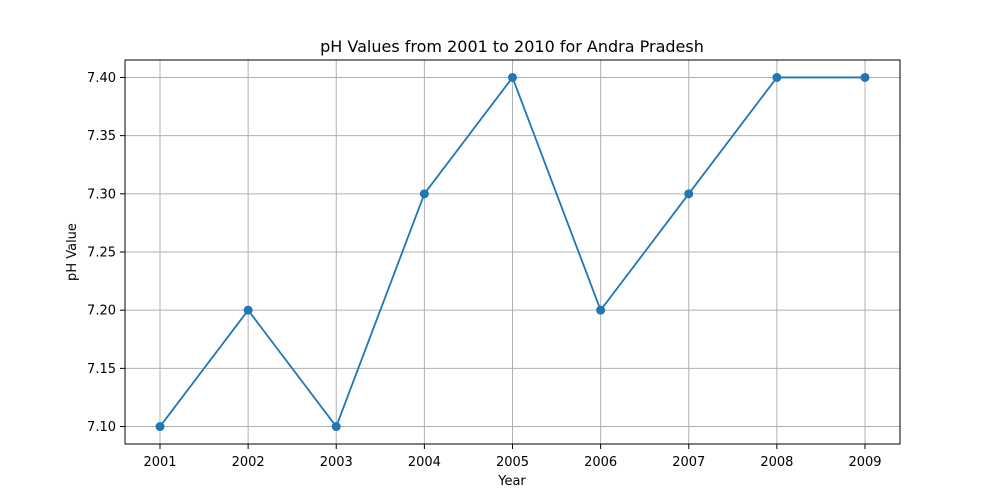 The image size is (1000, 500). I want to click on x-tick-label: 2001, so click(159, 462).